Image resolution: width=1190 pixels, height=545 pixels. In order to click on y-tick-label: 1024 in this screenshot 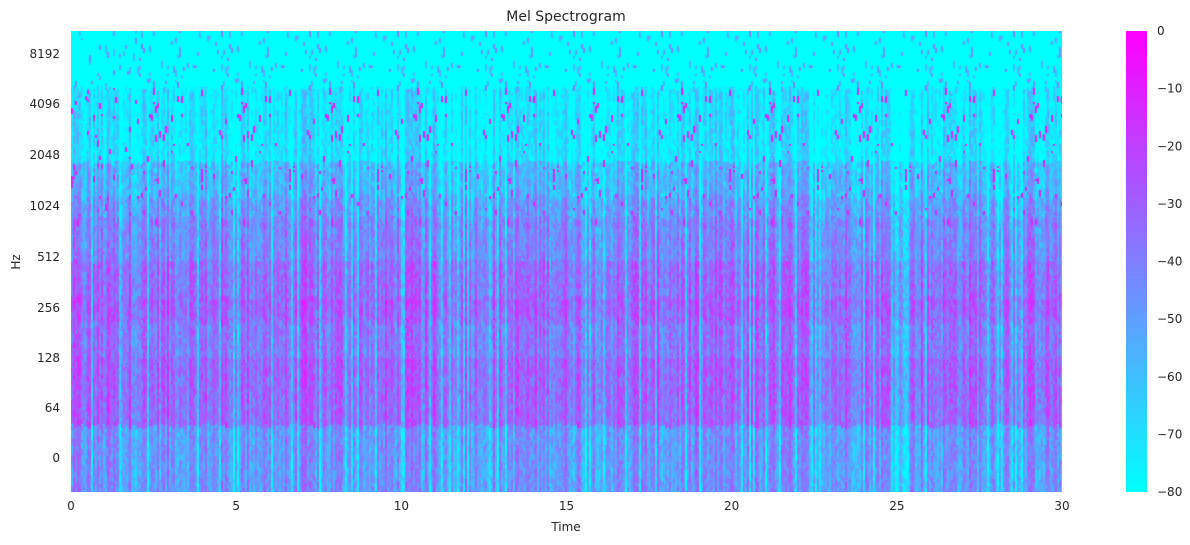, I will do `click(44, 206)`.